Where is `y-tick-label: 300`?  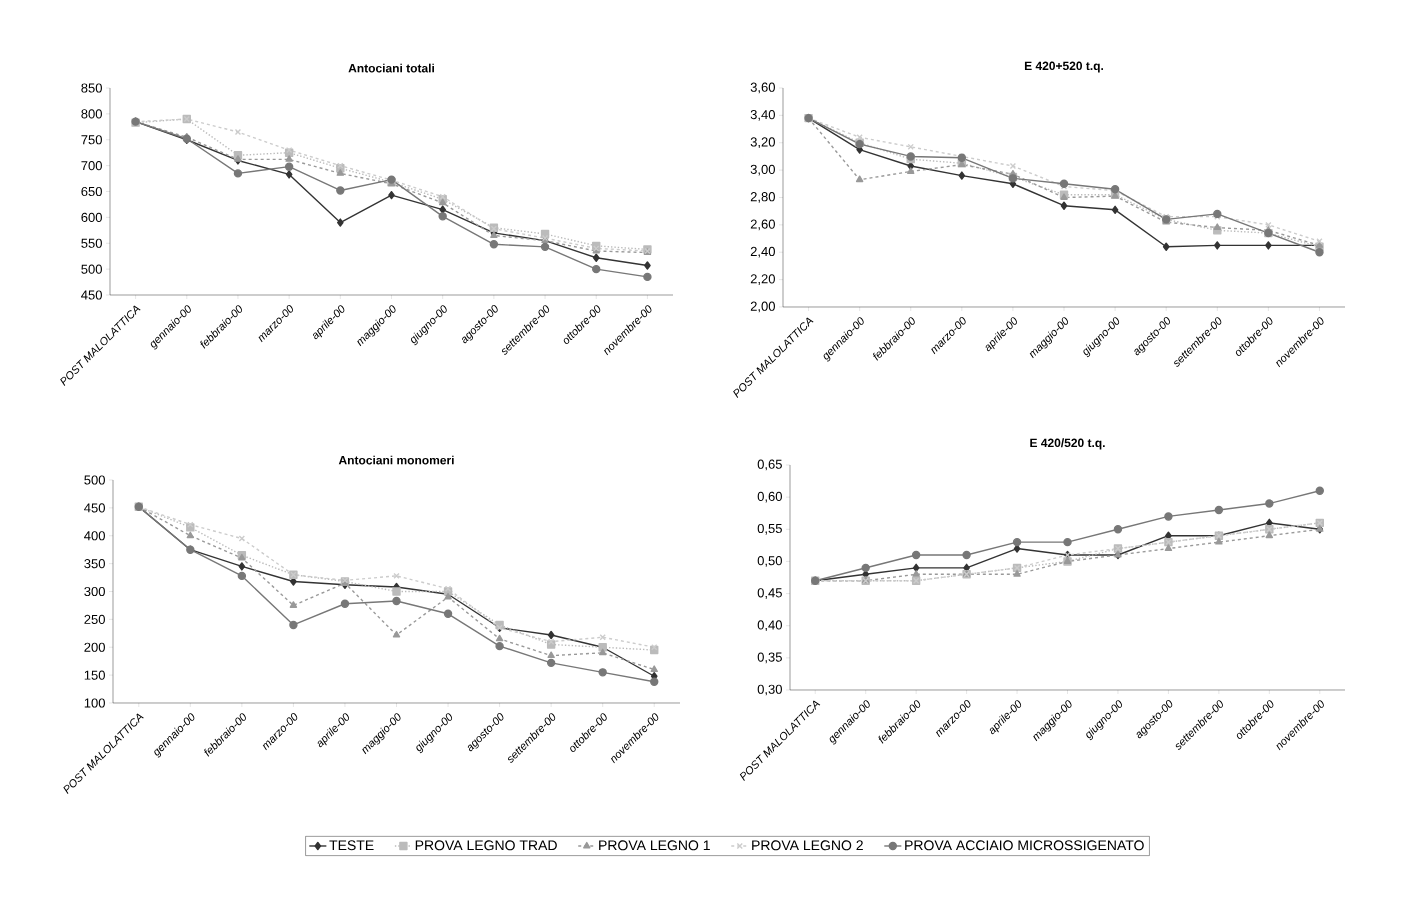 y-tick-label: 300 is located at coordinates (94, 591).